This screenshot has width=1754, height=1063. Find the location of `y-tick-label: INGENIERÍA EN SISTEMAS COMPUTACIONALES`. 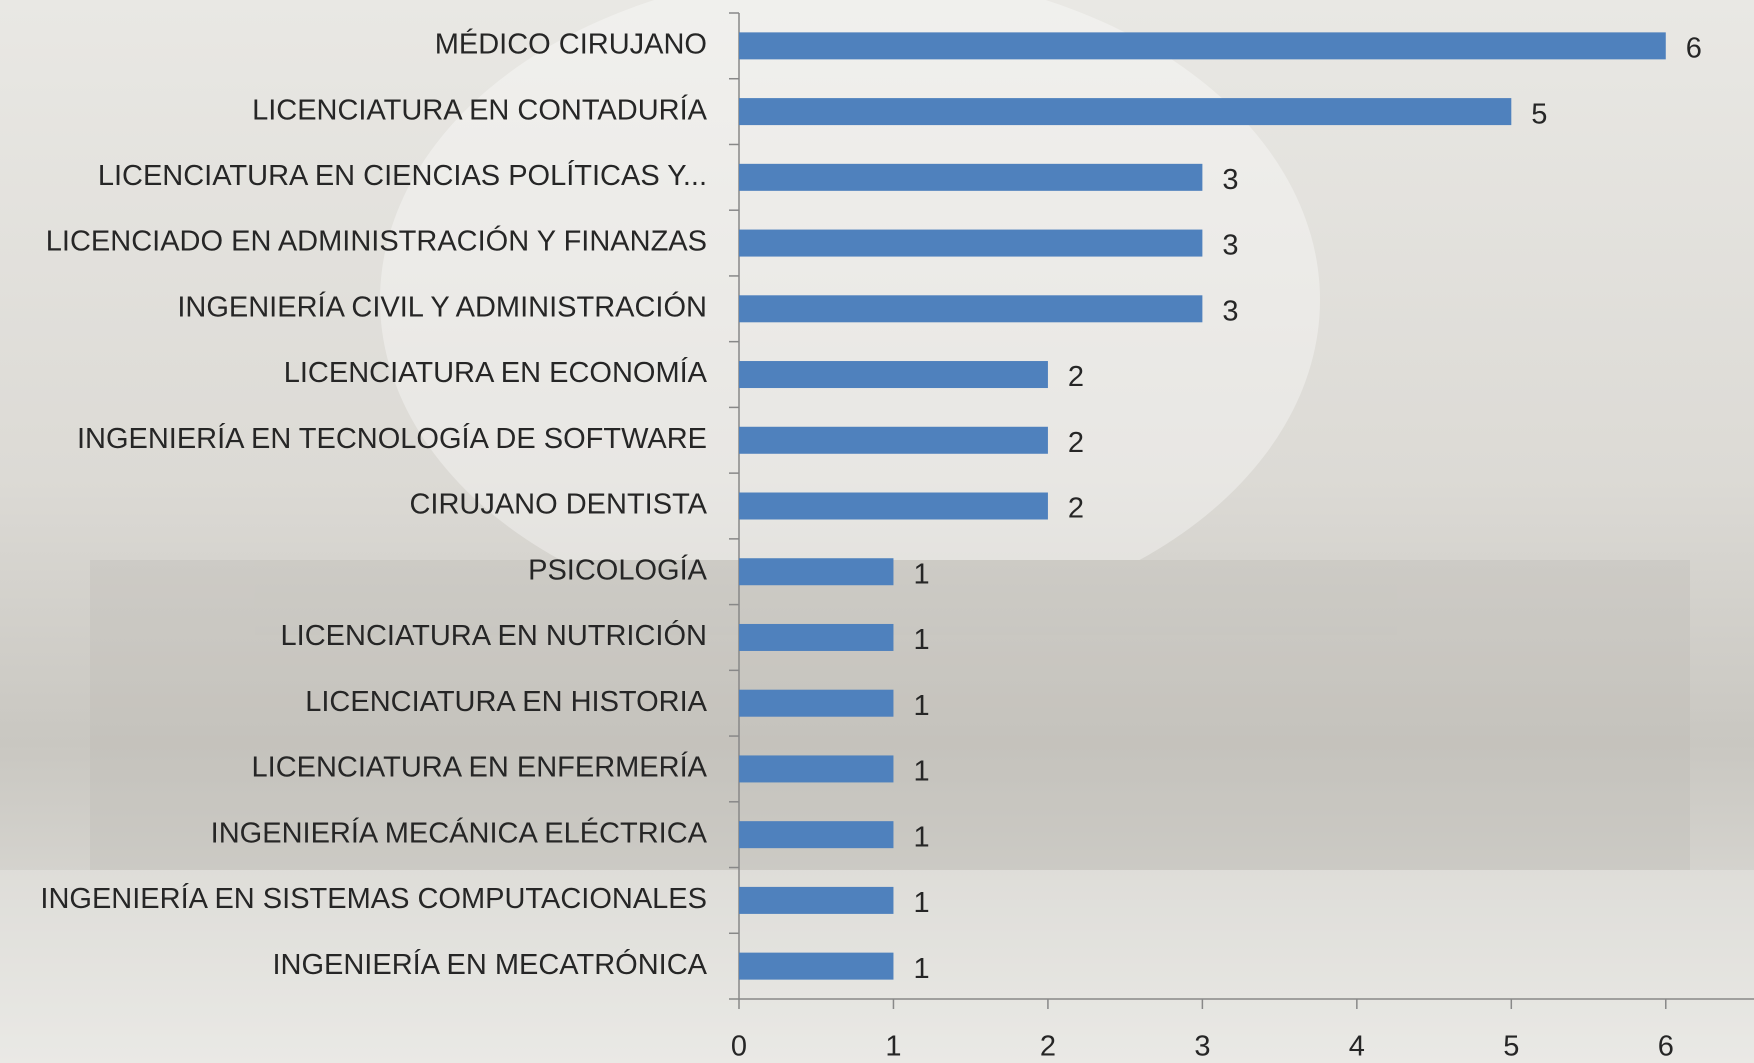

y-tick-label: INGENIERÍA EN SISTEMAS COMPUTACIONALES is located at coordinates (373, 898).